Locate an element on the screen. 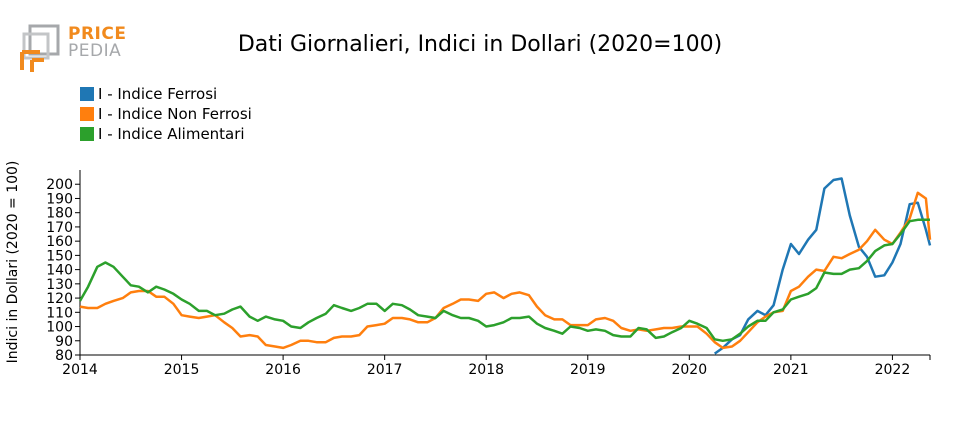 This screenshot has height=430, width=960. logo-text-pedia: PEDIA is located at coordinates (95, 51).